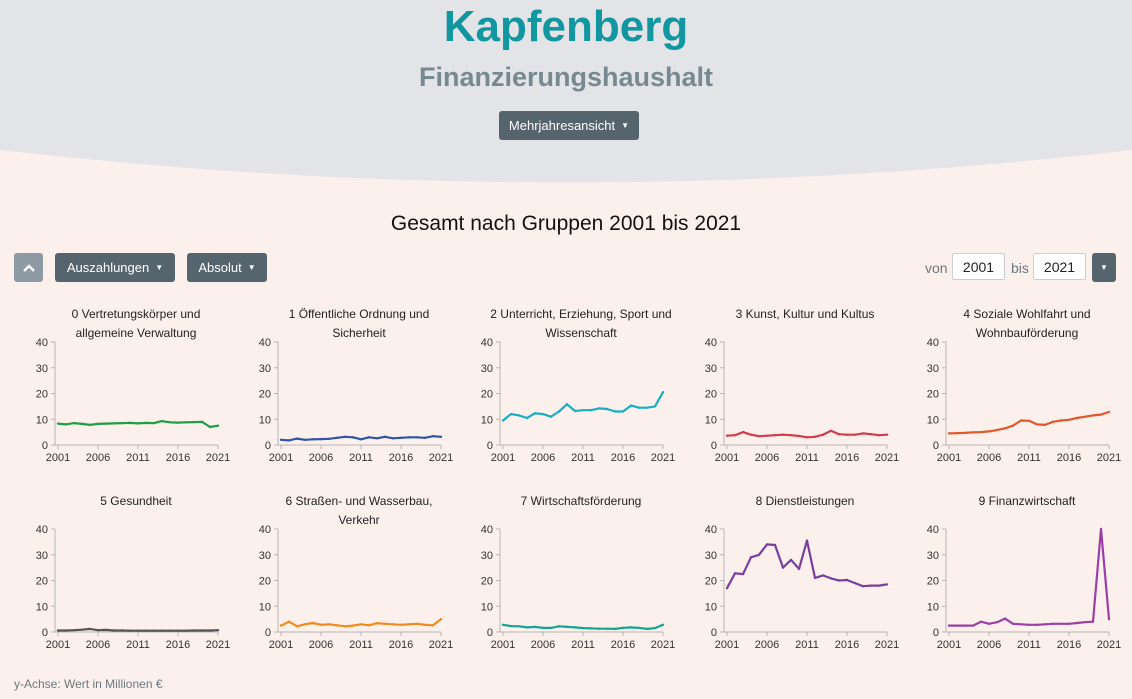 Image resolution: width=1132 pixels, height=699 pixels. Describe the element at coordinates (1059, 266) in the screenshot. I see `to-year-input` at that location.